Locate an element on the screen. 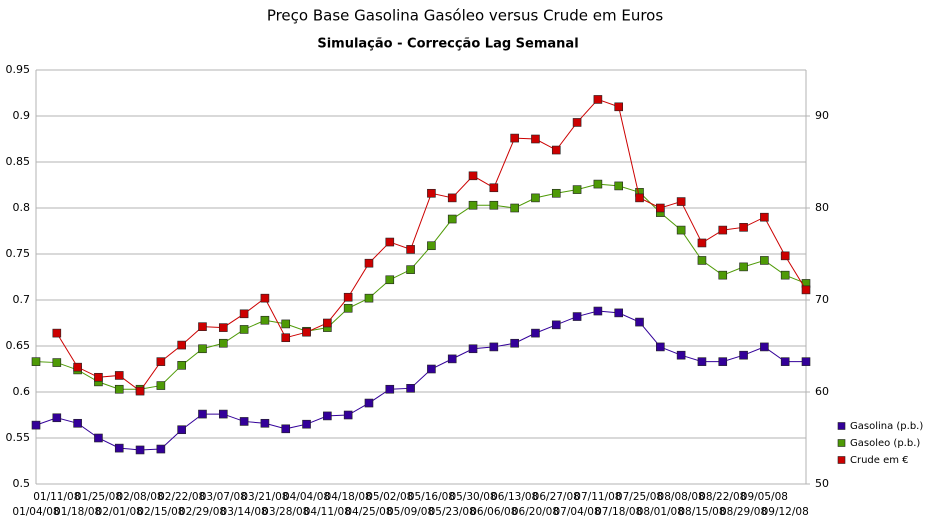  x-tick-label: 02/22/08 is located at coordinates (181, 497).